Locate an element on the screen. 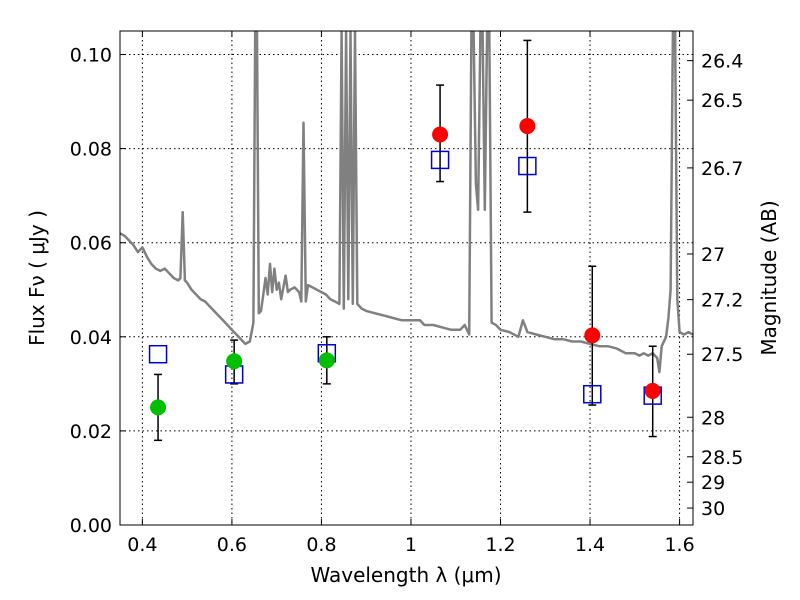  right-tick-label-0: 26.4 is located at coordinates (722, 62).